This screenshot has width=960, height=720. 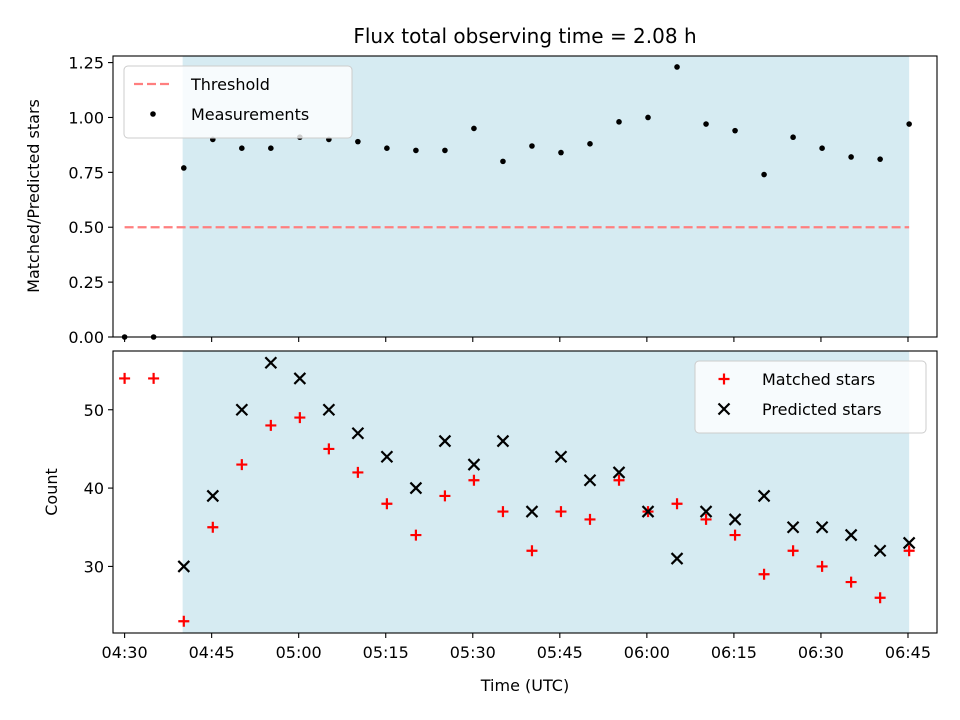 I want to click on x-tick-label-1: 04:45, so click(x=212, y=652).